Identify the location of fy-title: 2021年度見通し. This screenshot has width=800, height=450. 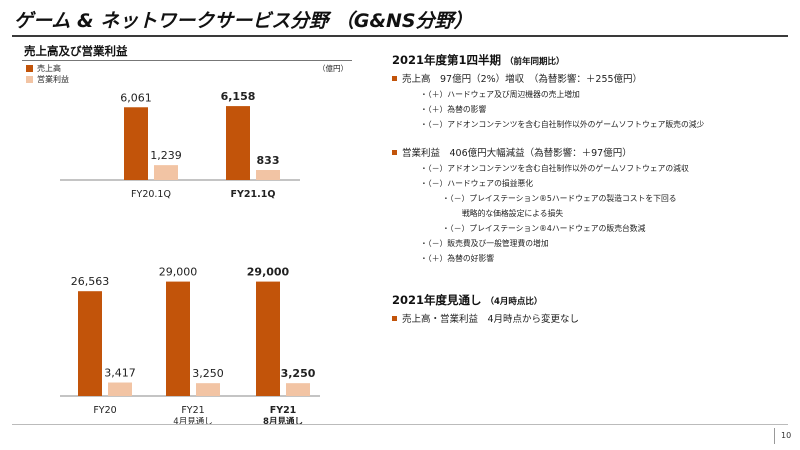
(437, 300).